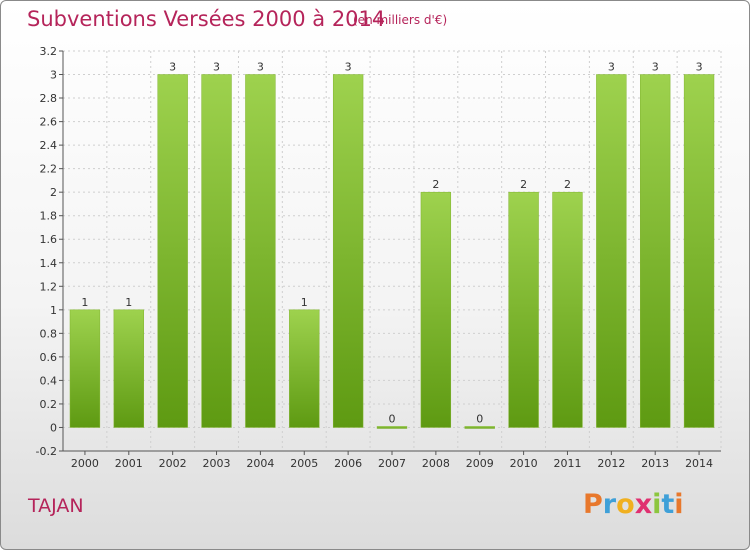  What do you see at coordinates (699, 251) in the screenshot?
I see `bar-2014` at bounding box center [699, 251].